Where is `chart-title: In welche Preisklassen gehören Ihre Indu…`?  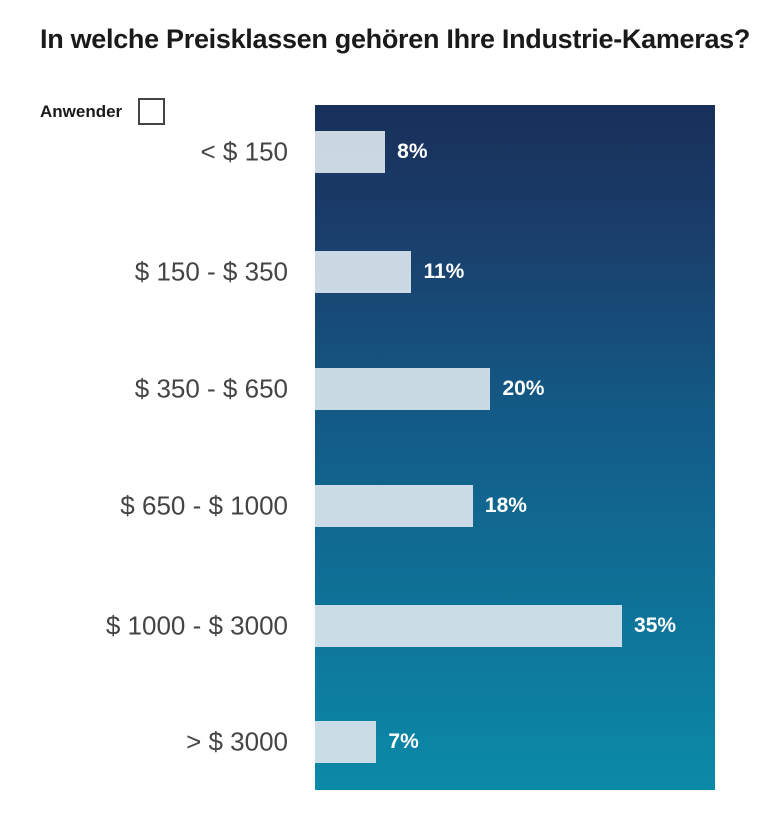
chart-title: In welche Preisklassen gehören Ihre Indu… is located at coordinates (395, 39).